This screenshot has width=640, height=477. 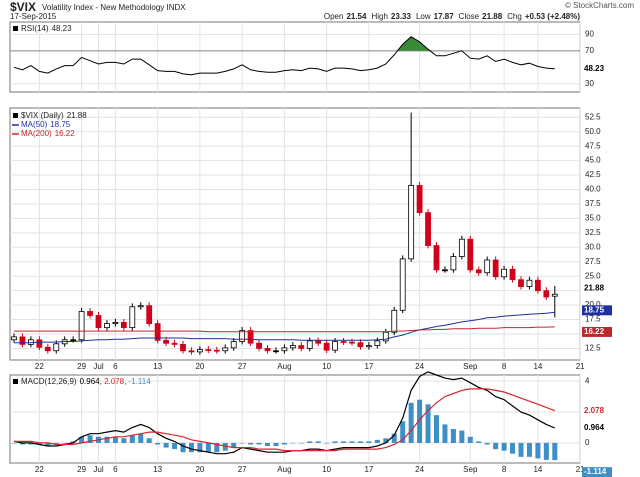 I want to click on legend: MACD(12,26,9) 0.964, 2.078, -1.114, so click(x=86, y=381).